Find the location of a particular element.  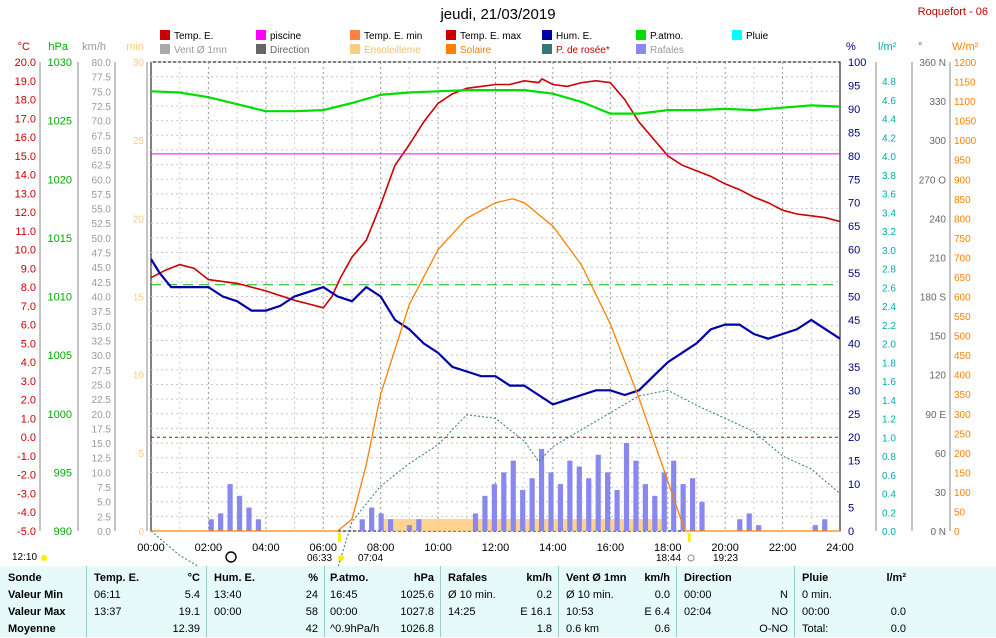

stat-value: 1026.8 is located at coordinates (417, 629).